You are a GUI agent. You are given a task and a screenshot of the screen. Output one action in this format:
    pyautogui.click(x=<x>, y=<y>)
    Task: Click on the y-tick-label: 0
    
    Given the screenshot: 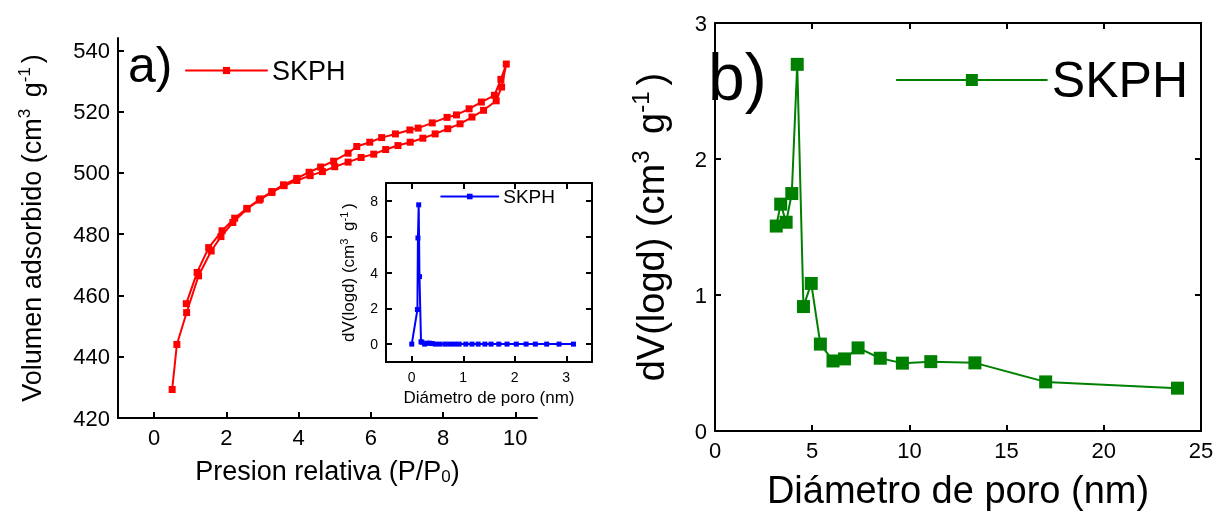 What is the action you would take?
    pyautogui.click(x=374, y=344)
    